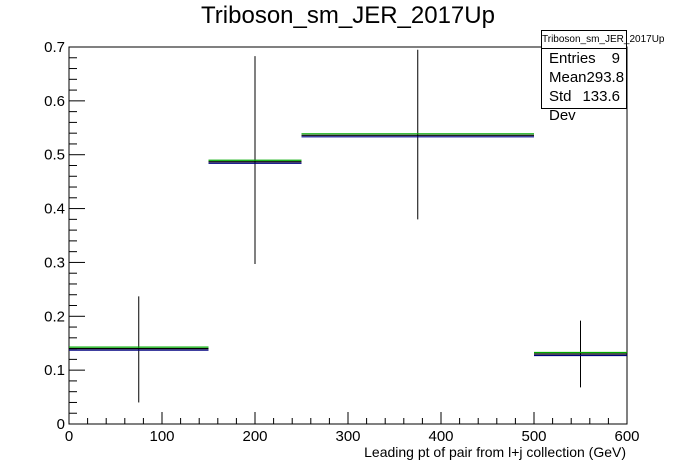  Describe the element at coordinates (440, 436) in the screenshot. I see `x-tick-label: 400` at that location.